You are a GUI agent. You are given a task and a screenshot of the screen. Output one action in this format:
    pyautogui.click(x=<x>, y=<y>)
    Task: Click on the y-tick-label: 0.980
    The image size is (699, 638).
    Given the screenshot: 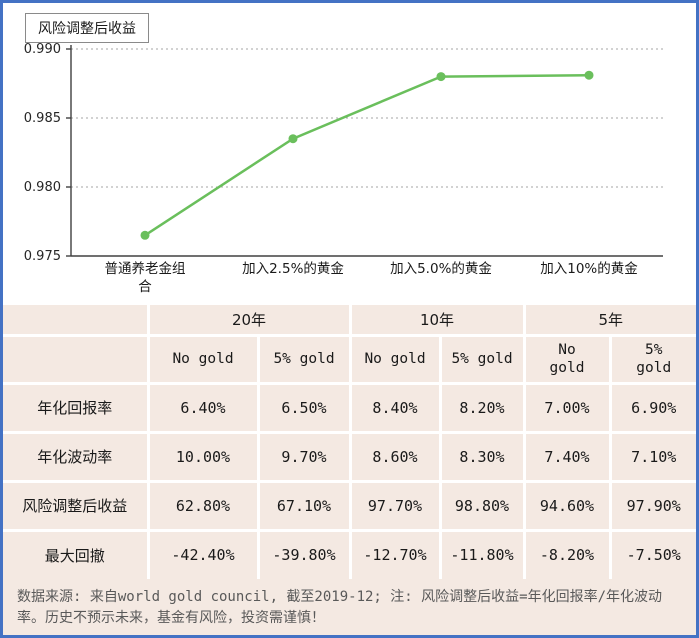 What is the action you would take?
    pyautogui.click(x=42, y=187)
    